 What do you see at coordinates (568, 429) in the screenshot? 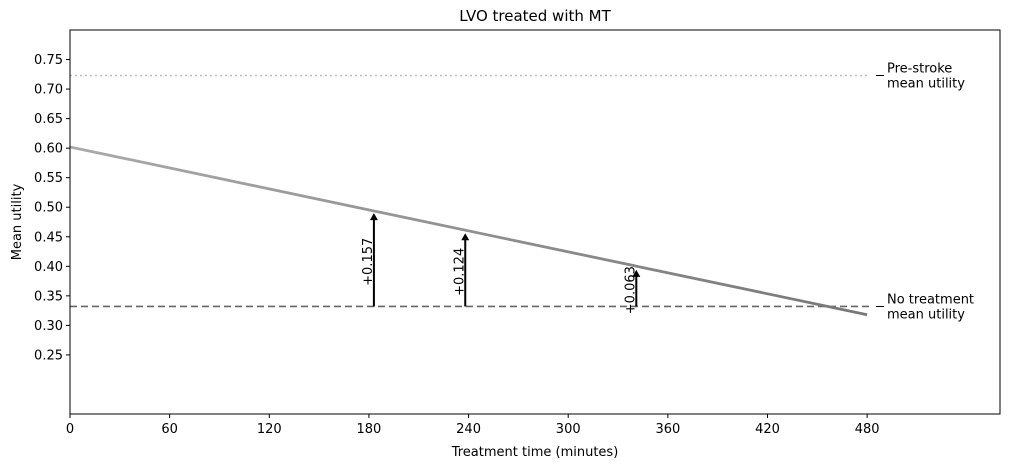
I see `x-tick-label: 300` at bounding box center [568, 429].